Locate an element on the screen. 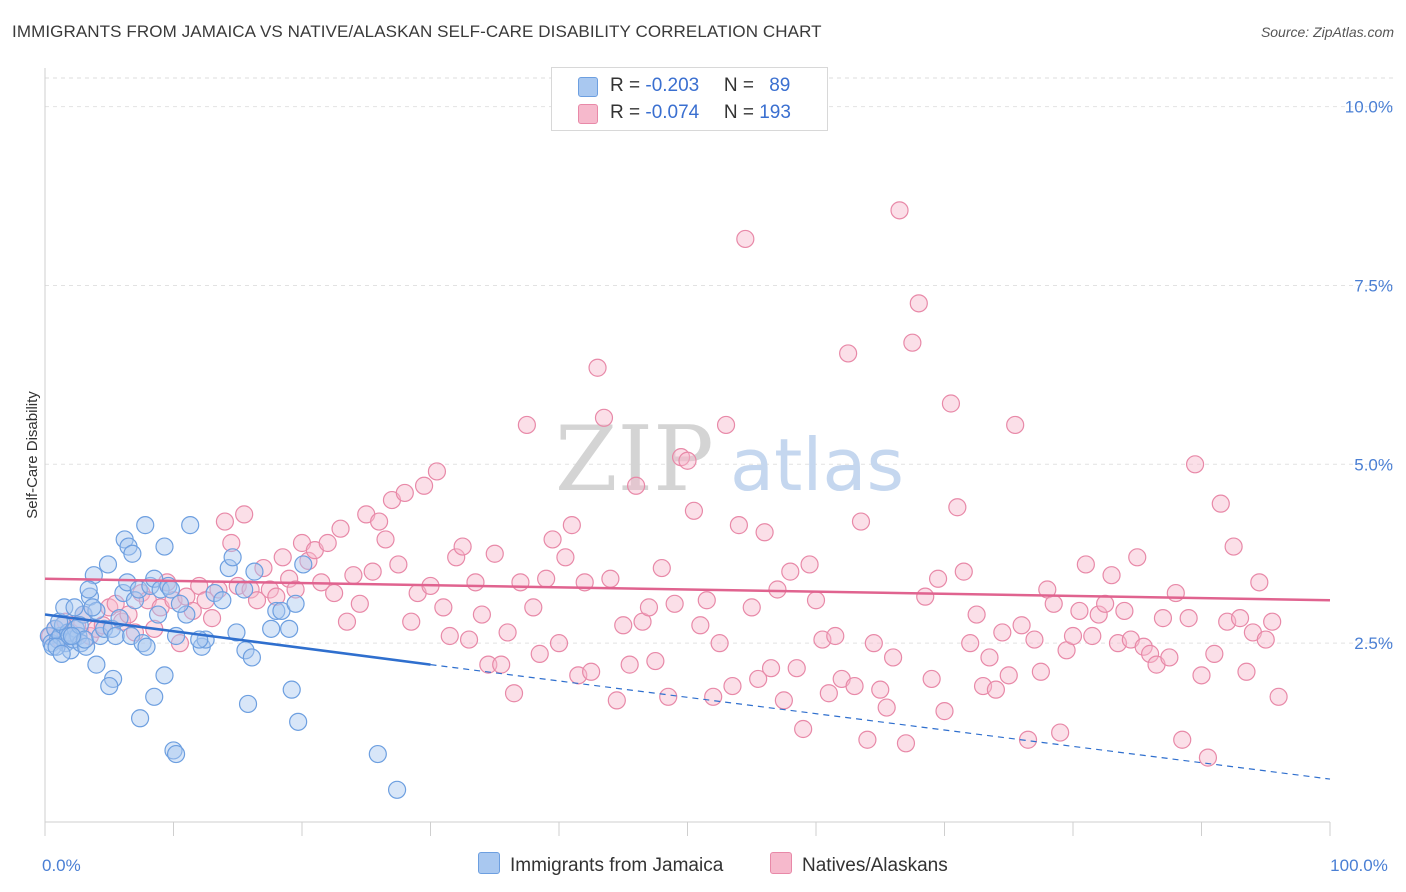 The height and width of the screenshot is (892, 1406). r-label: R = is located at coordinates (628, 112).